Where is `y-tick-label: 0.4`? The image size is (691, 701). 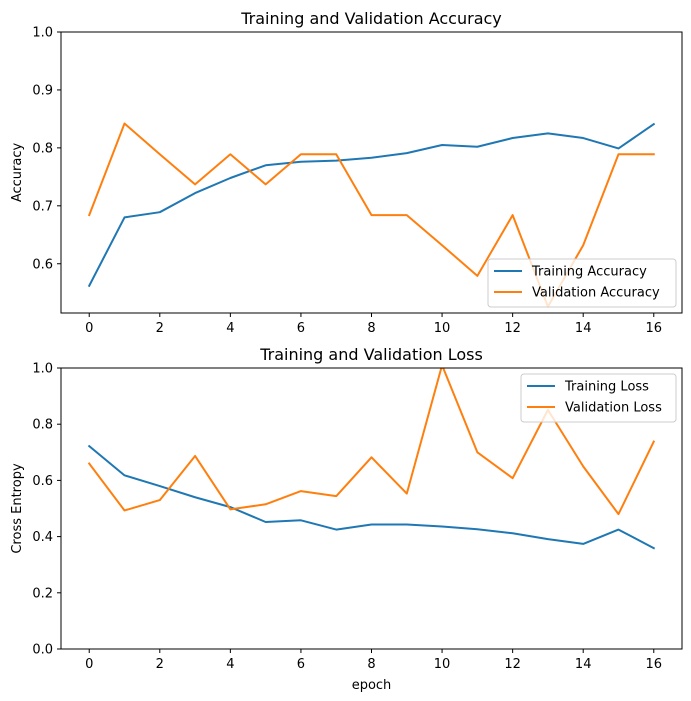 y-tick-label: 0.4 is located at coordinates (42, 537).